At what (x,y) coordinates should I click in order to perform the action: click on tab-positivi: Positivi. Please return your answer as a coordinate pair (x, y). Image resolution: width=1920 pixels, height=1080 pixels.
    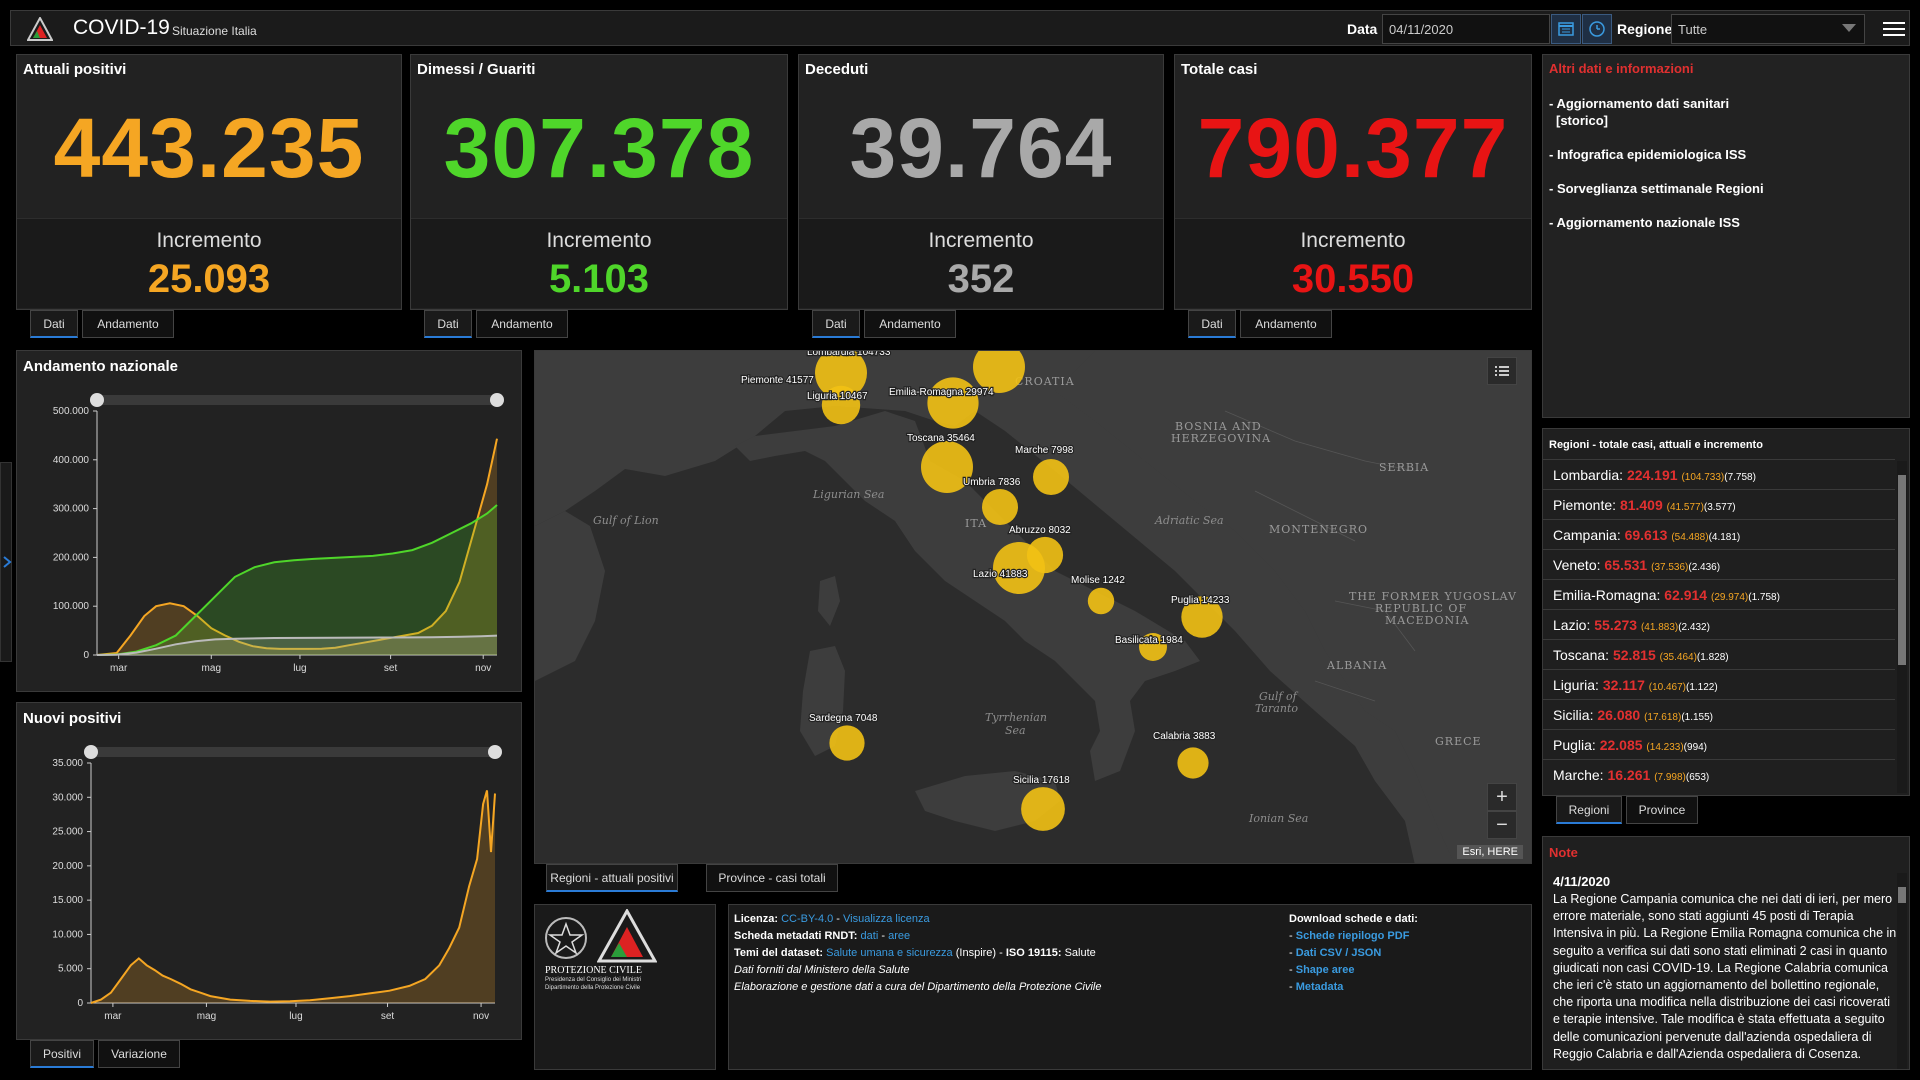
    Looking at the image, I should click on (62, 1054).